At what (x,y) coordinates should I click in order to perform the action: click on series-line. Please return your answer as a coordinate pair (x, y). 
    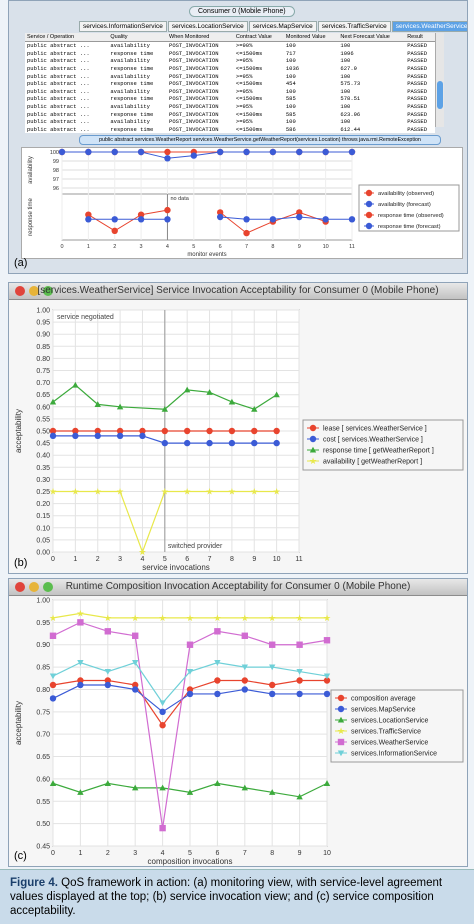
    Looking at the image, I should click on (164, 397).